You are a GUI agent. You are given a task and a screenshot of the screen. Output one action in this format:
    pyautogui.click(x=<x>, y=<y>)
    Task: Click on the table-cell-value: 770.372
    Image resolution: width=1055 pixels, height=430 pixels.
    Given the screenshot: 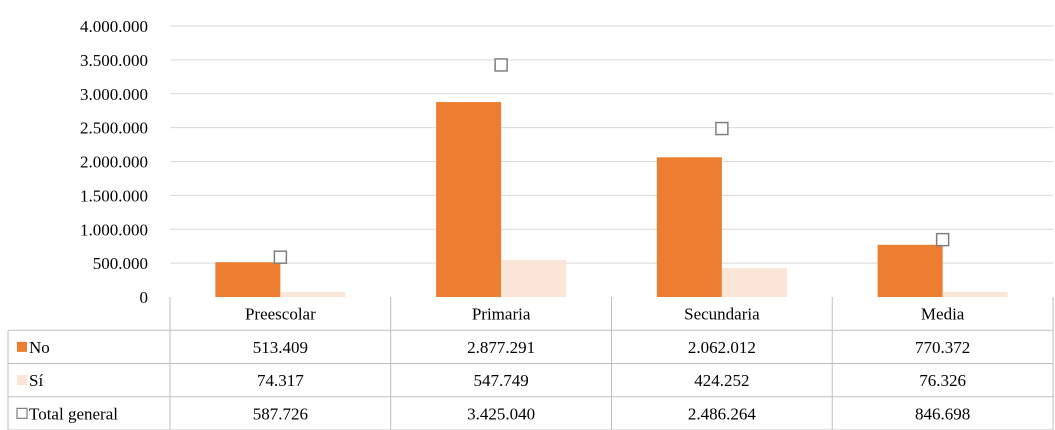 What is the action you would take?
    pyautogui.click(x=942, y=347)
    